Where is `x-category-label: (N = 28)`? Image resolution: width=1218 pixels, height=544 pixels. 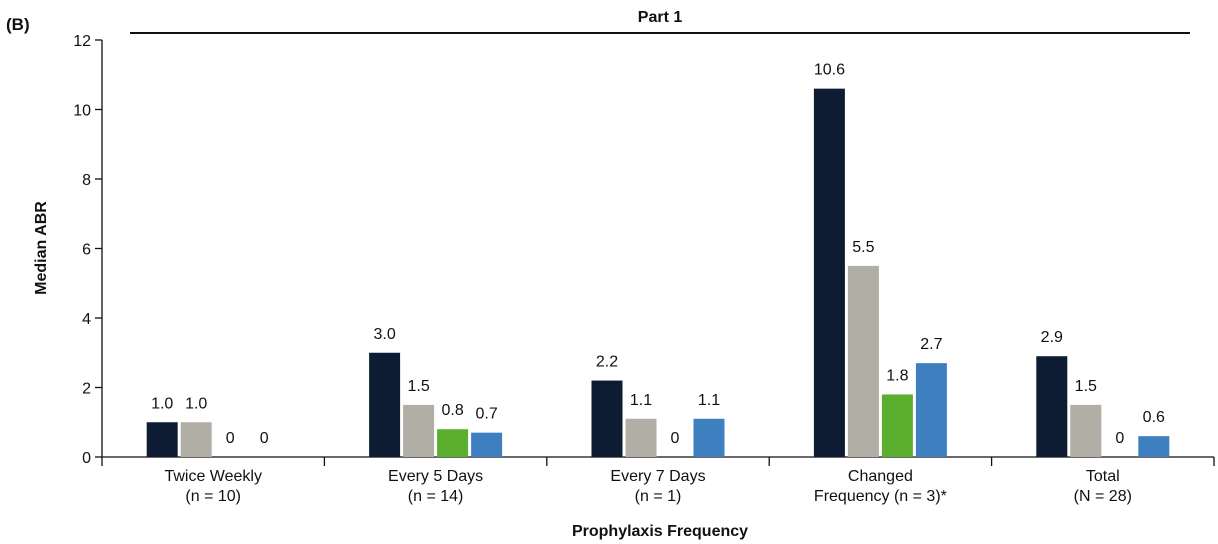 x-category-label: (N = 28) is located at coordinates (1103, 496).